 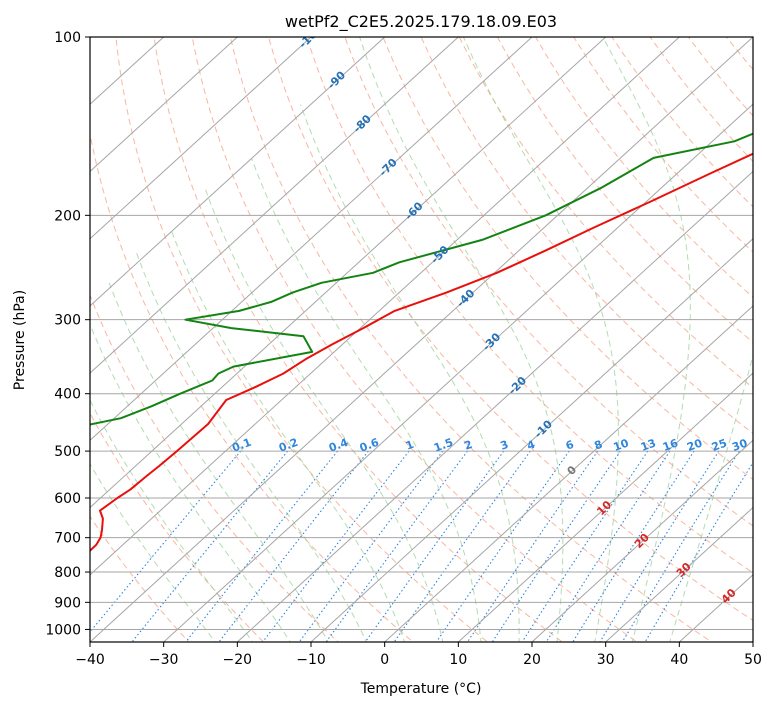 What do you see at coordinates (67, 395) in the screenshot?
I see `y-tick-label: 400` at bounding box center [67, 395].